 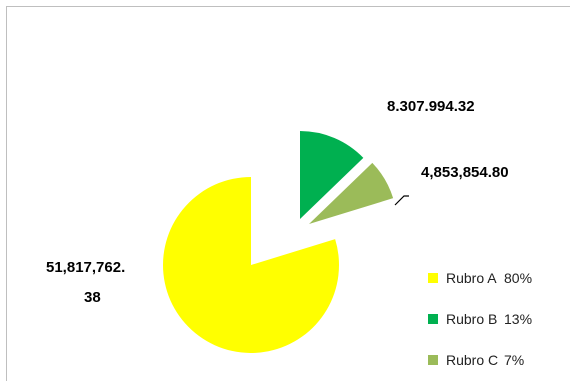 I want to click on legend-item-rubro-c: Rubro C 7%, so click(x=493, y=360).